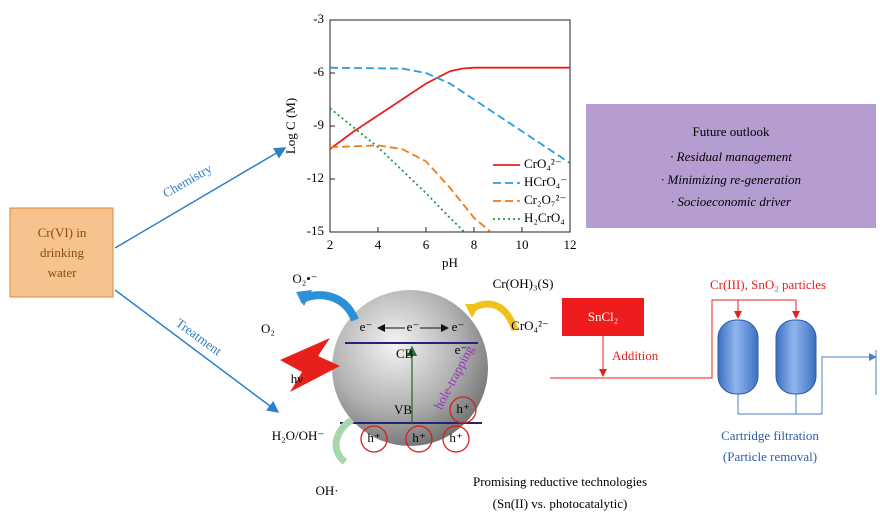 This screenshot has width=880, height=513. Describe the element at coordinates (673, 339) in the screenshot. I see `feed-pipe` at that location.